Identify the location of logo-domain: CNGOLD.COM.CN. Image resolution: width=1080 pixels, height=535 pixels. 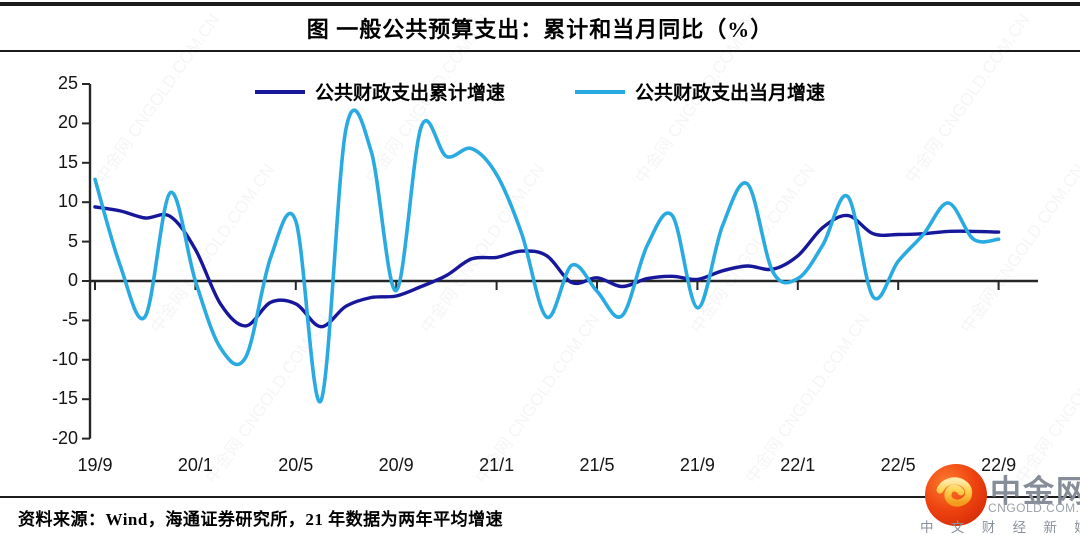
(1034, 508).